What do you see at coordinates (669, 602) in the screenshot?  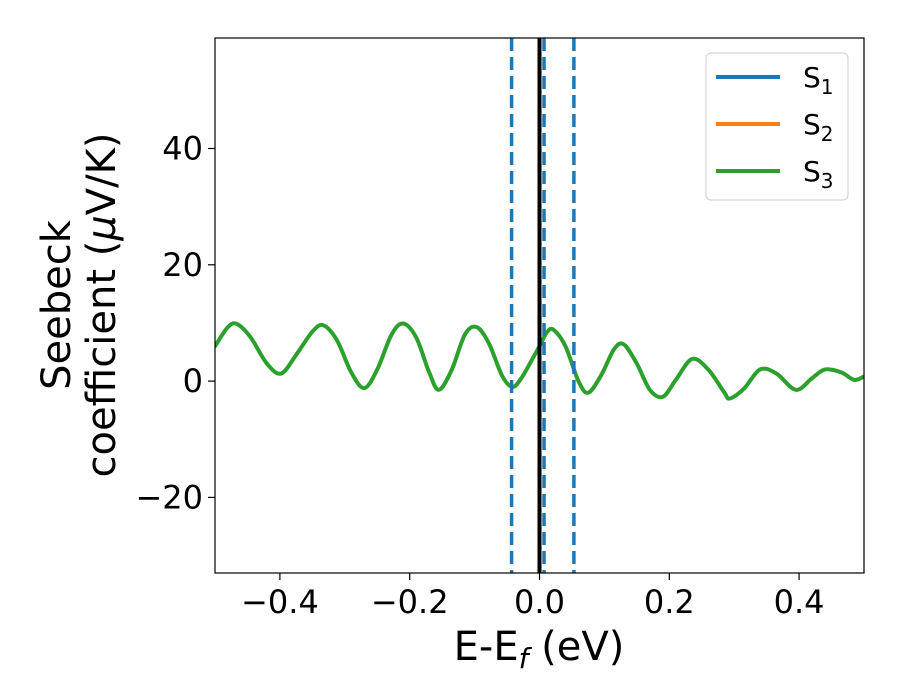 I see `x-tick-label: 0.2` at bounding box center [669, 602].